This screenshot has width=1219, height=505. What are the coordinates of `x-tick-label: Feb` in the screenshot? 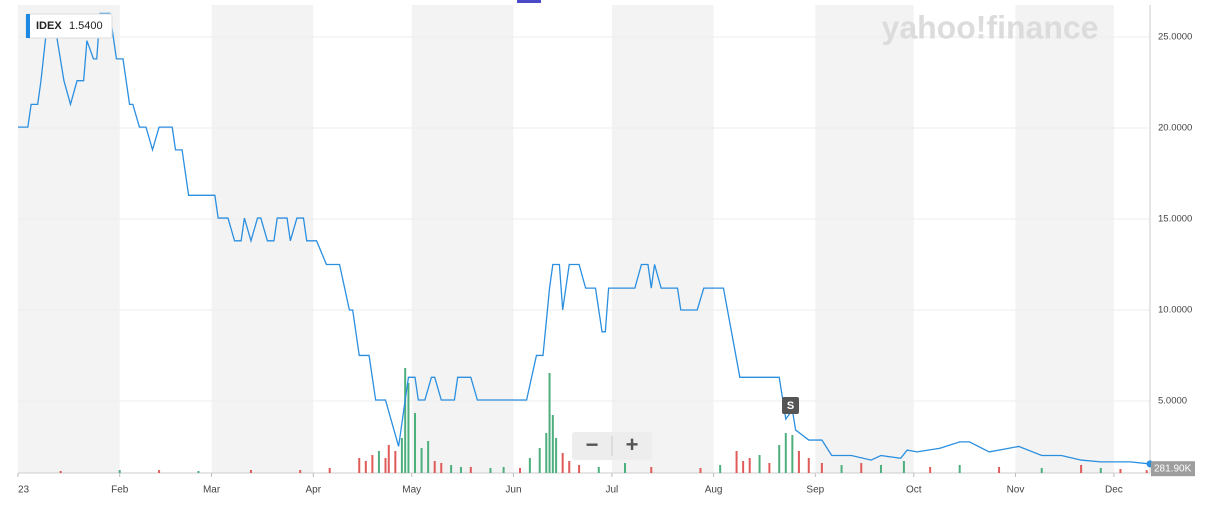 It's located at (120, 490).